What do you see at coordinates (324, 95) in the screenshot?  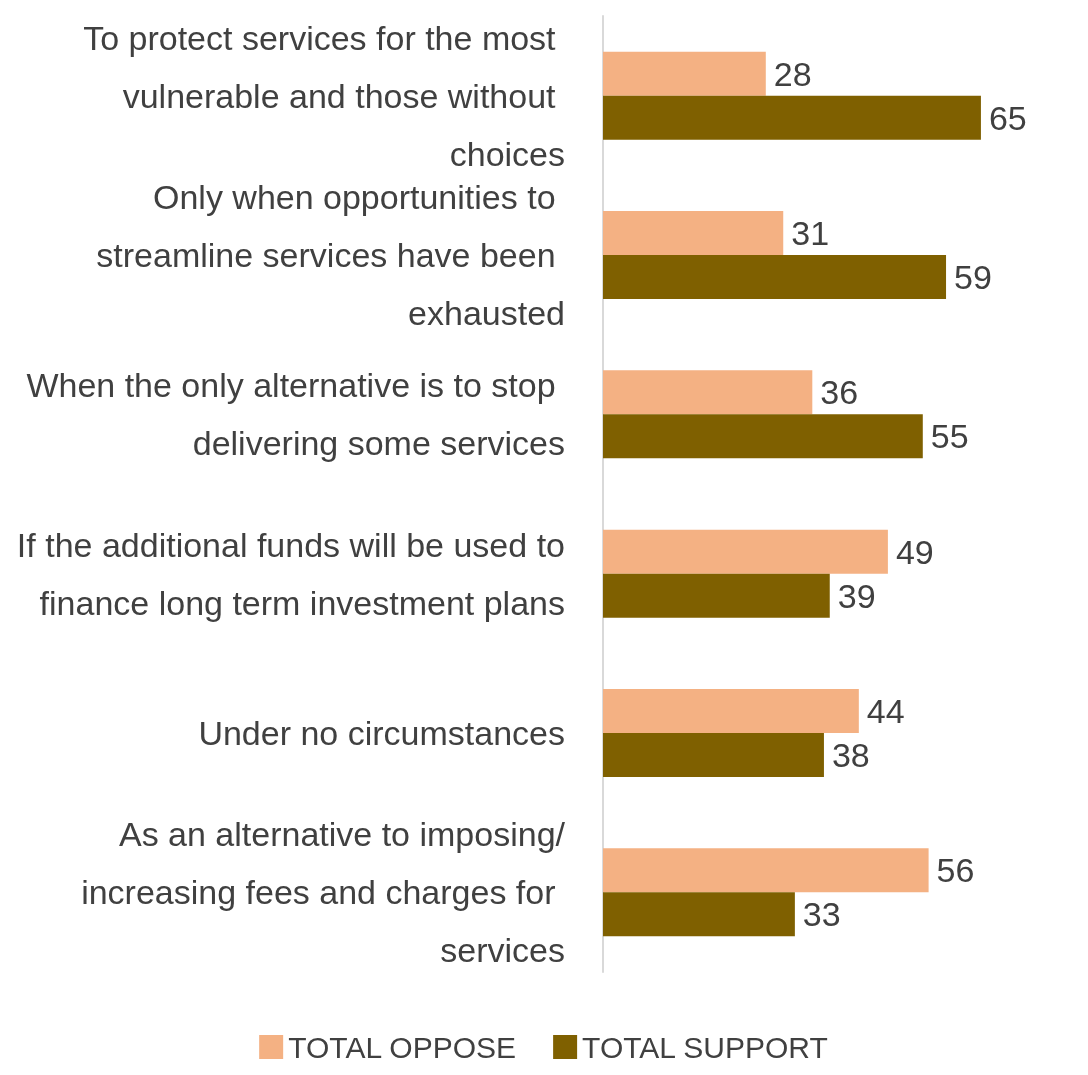 I see `y-tick-label: To protect services for the most vulnerable and those without choices` at bounding box center [324, 95].